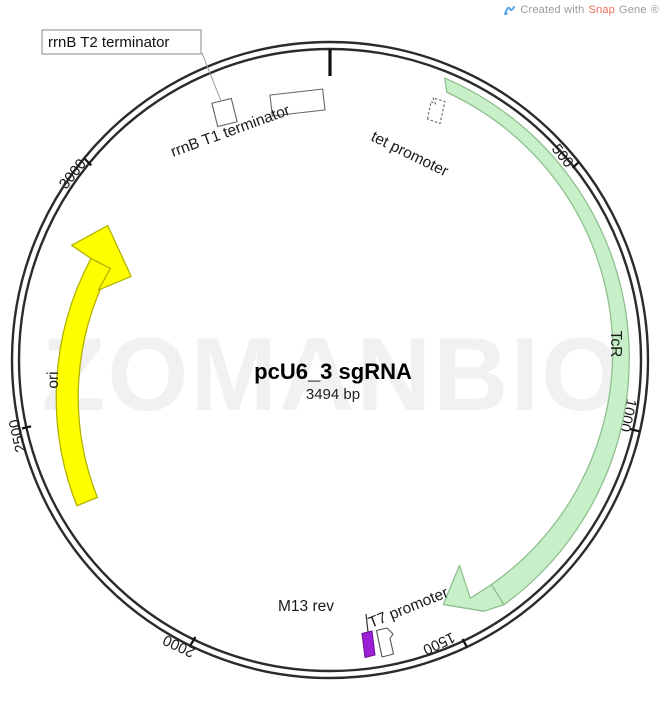 The width and height of the screenshot is (667, 724). I want to click on tick-label-2000: 2000, so click(178, 646).